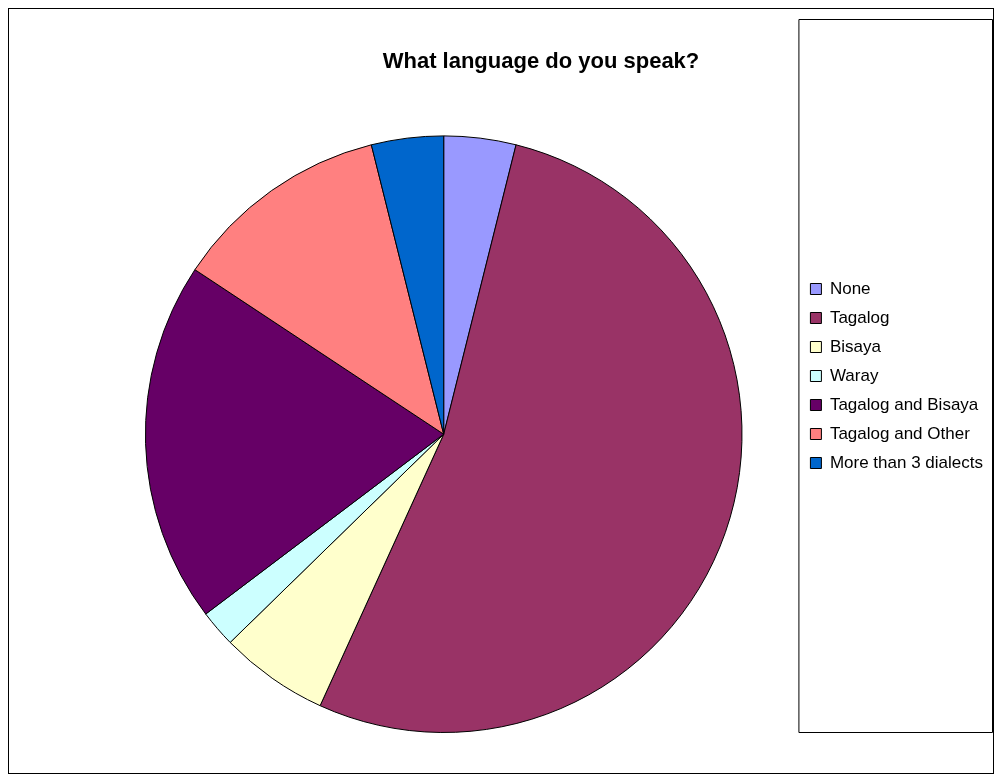  I want to click on legend-label: None, so click(850, 288).